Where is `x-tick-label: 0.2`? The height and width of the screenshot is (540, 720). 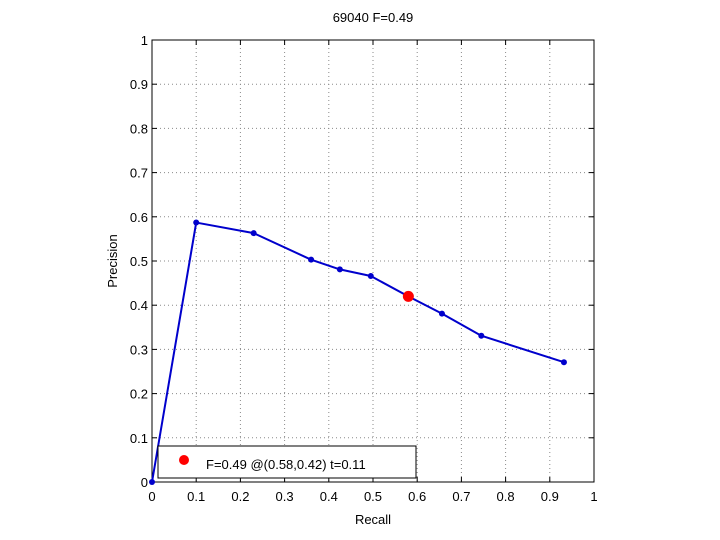
x-tick-label: 0.2 is located at coordinates (240, 496).